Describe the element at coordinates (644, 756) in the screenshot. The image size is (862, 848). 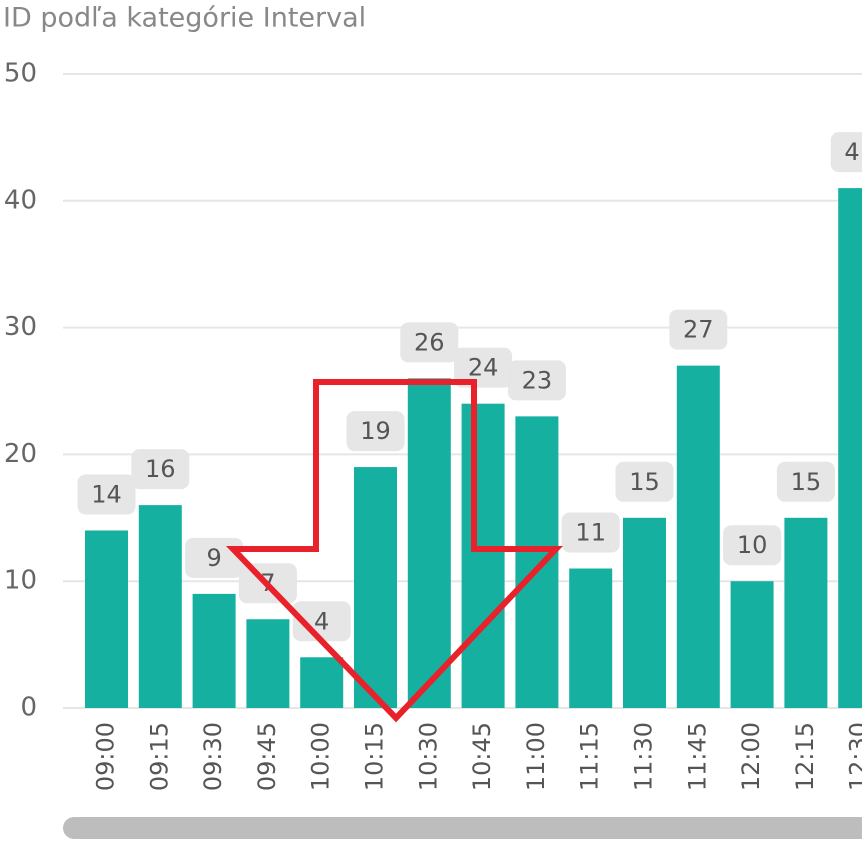
I see `x-tick-label: 11:30` at that location.